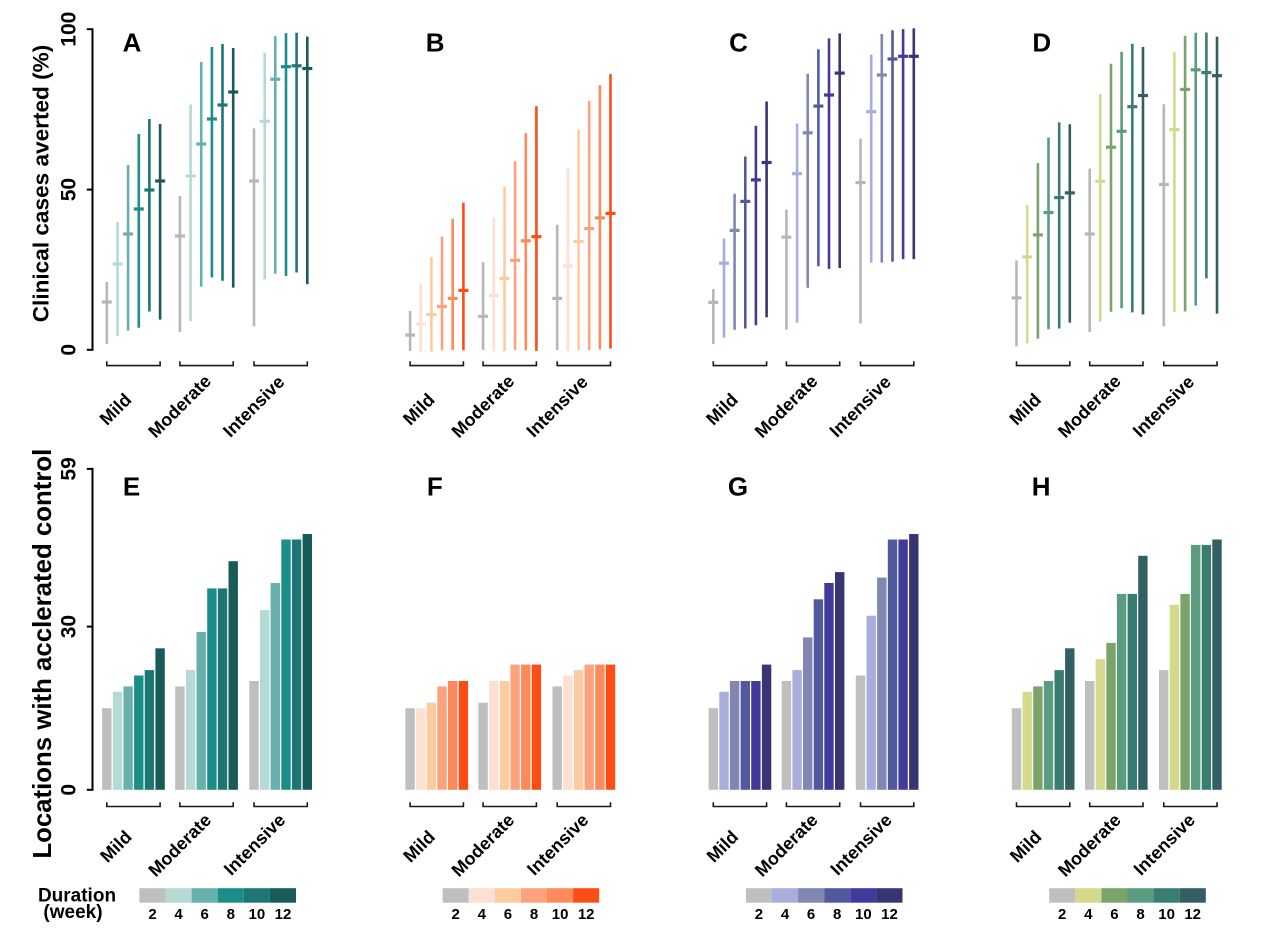  I want to click on svg-text:Locations with acclerated cont: Locations with acclerated control, so click(43, 654).